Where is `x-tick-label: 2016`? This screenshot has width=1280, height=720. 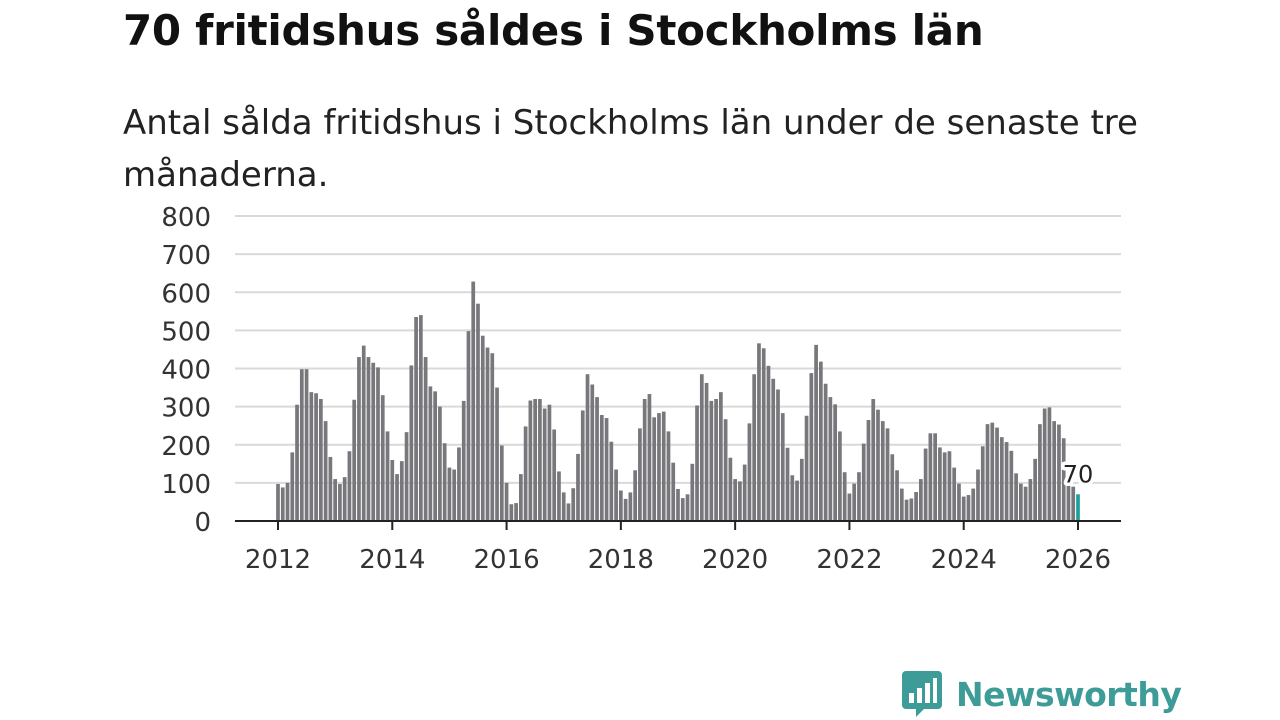 x-tick-label: 2016 is located at coordinates (506, 560).